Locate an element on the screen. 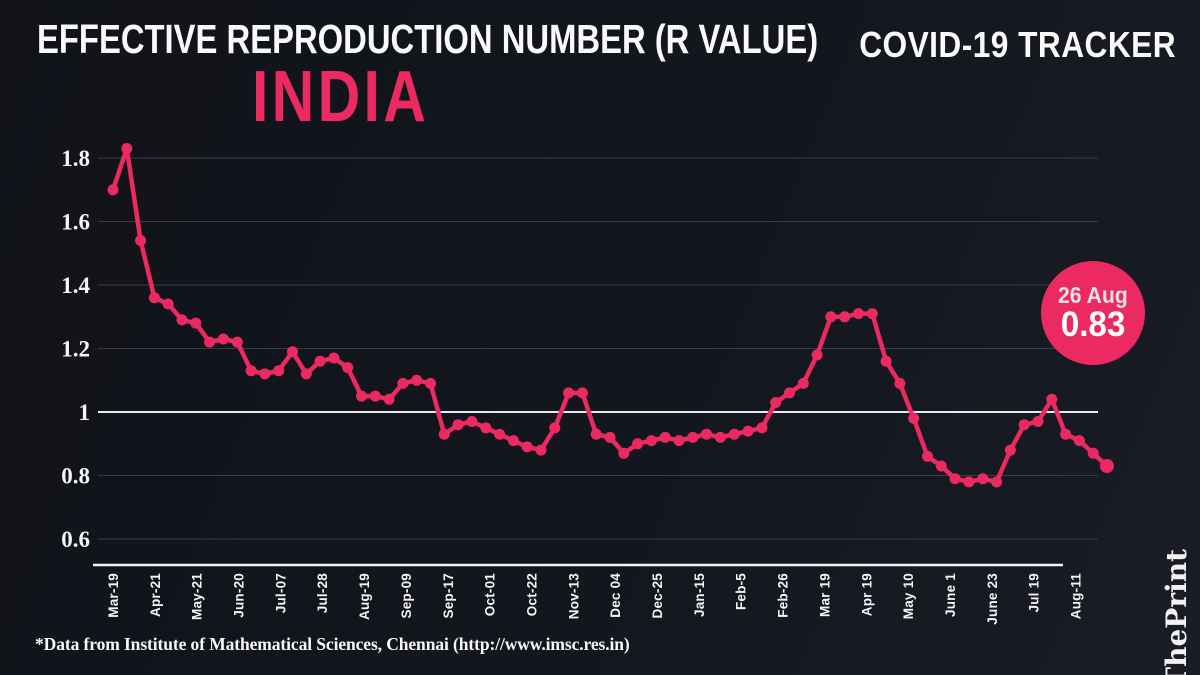 This screenshot has height=675, width=1200. badge-date: 26 Aug is located at coordinates (1093, 294).